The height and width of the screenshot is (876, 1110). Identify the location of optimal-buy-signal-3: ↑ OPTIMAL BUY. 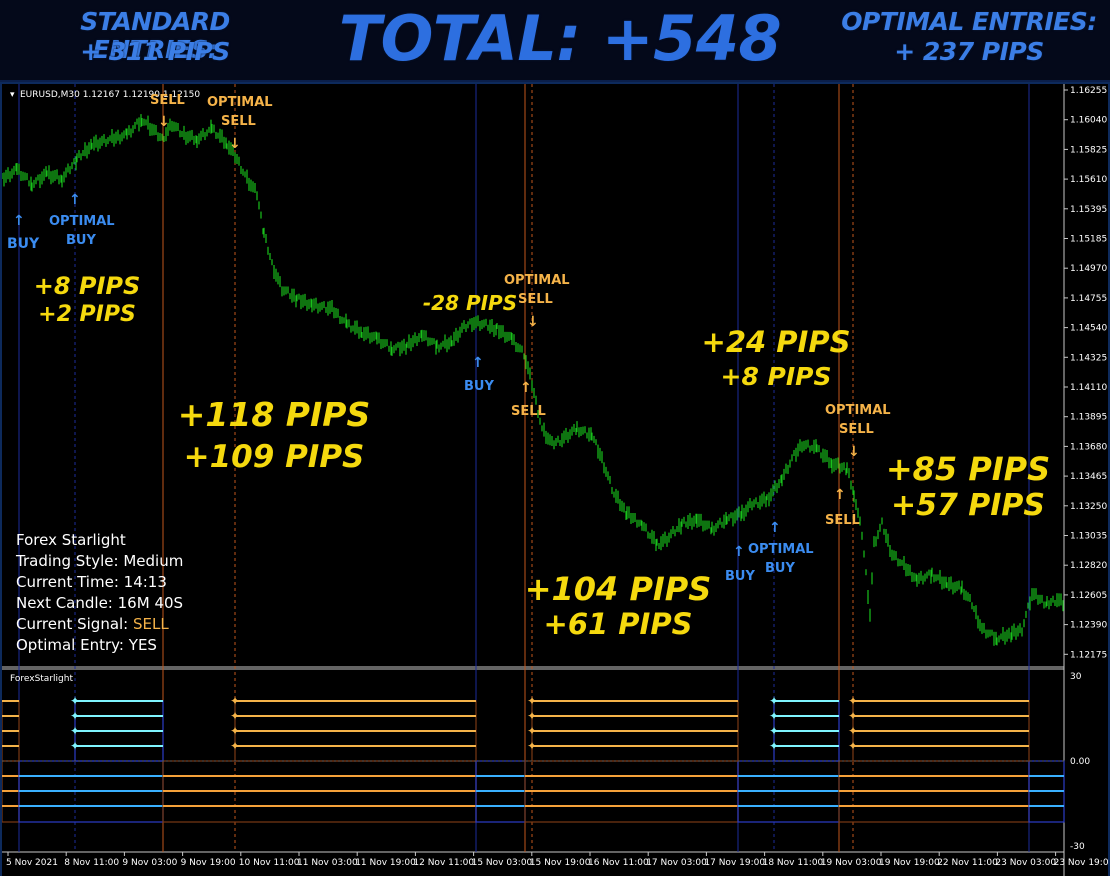
(781, 548).